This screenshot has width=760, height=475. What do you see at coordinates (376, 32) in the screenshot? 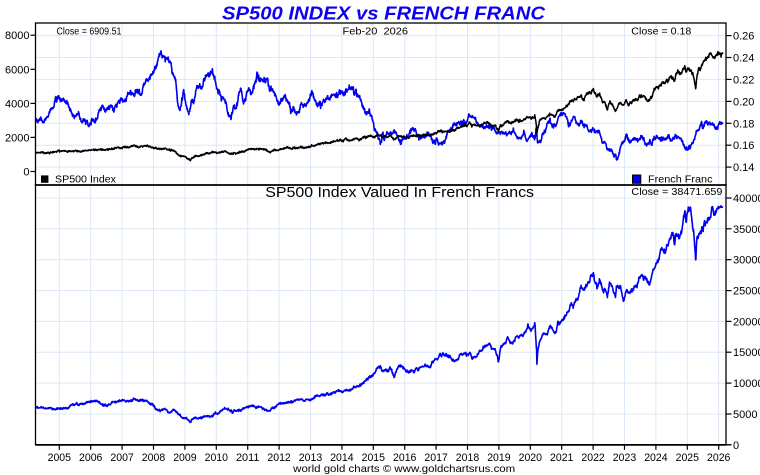
I see `svg-text: Feb-20 2026` at bounding box center [376, 32].